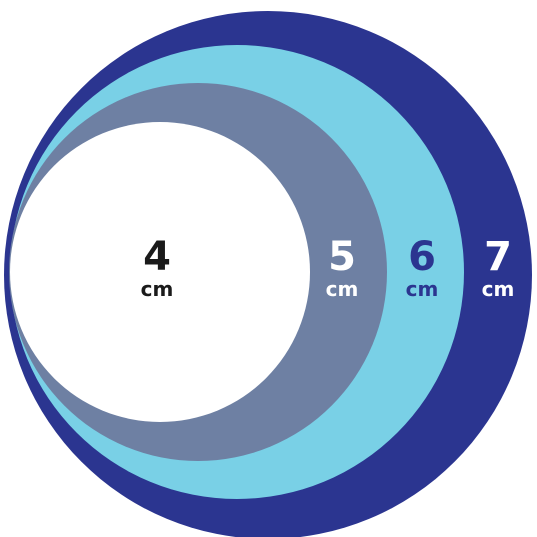 This screenshot has height=537, width=537. Describe the element at coordinates (498, 289) in the screenshot. I see `size-unit-7: cm` at that location.